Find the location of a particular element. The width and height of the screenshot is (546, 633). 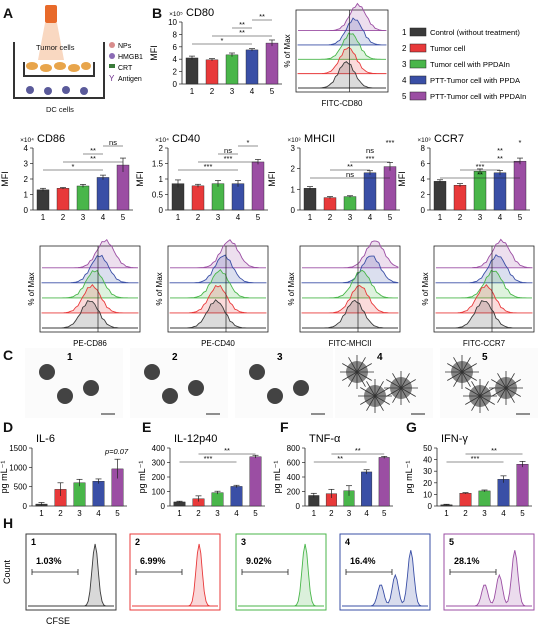

legend-label-1: Control (without treatment) is located at coordinates (475, 32).